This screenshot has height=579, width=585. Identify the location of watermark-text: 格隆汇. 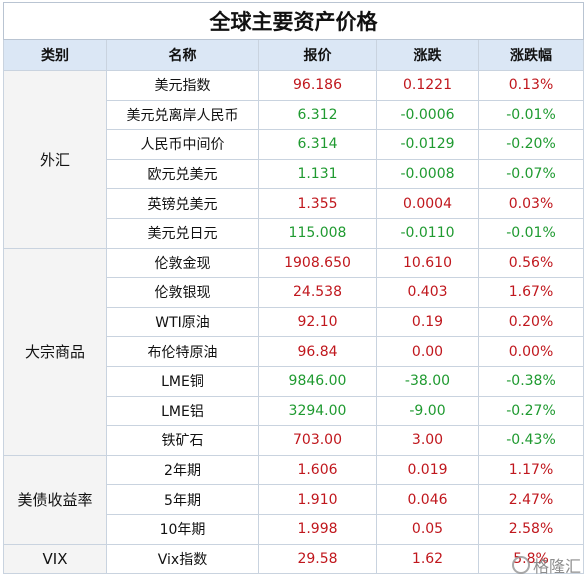
(556, 566).